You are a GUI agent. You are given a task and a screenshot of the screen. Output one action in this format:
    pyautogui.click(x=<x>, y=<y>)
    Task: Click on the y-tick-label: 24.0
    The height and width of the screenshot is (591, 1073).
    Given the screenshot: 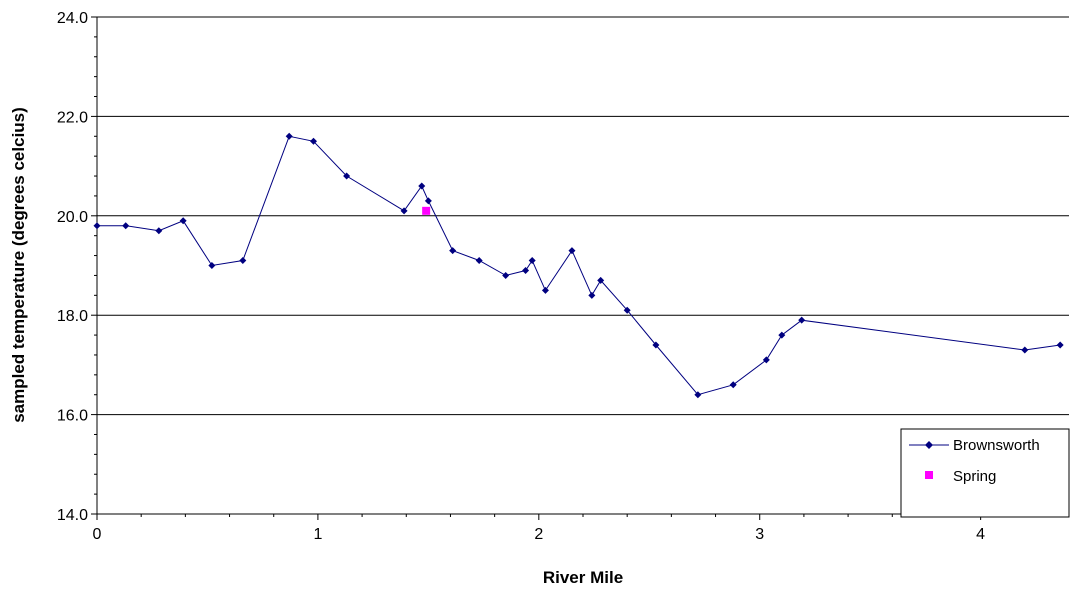 What is the action you would take?
    pyautogui.click(x=72, y=18)
    